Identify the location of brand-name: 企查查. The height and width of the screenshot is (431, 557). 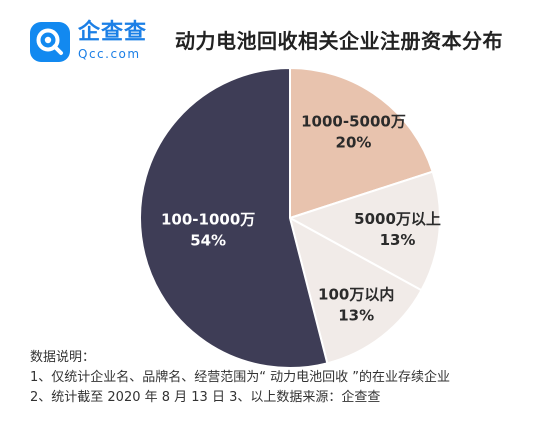
(113, 32).